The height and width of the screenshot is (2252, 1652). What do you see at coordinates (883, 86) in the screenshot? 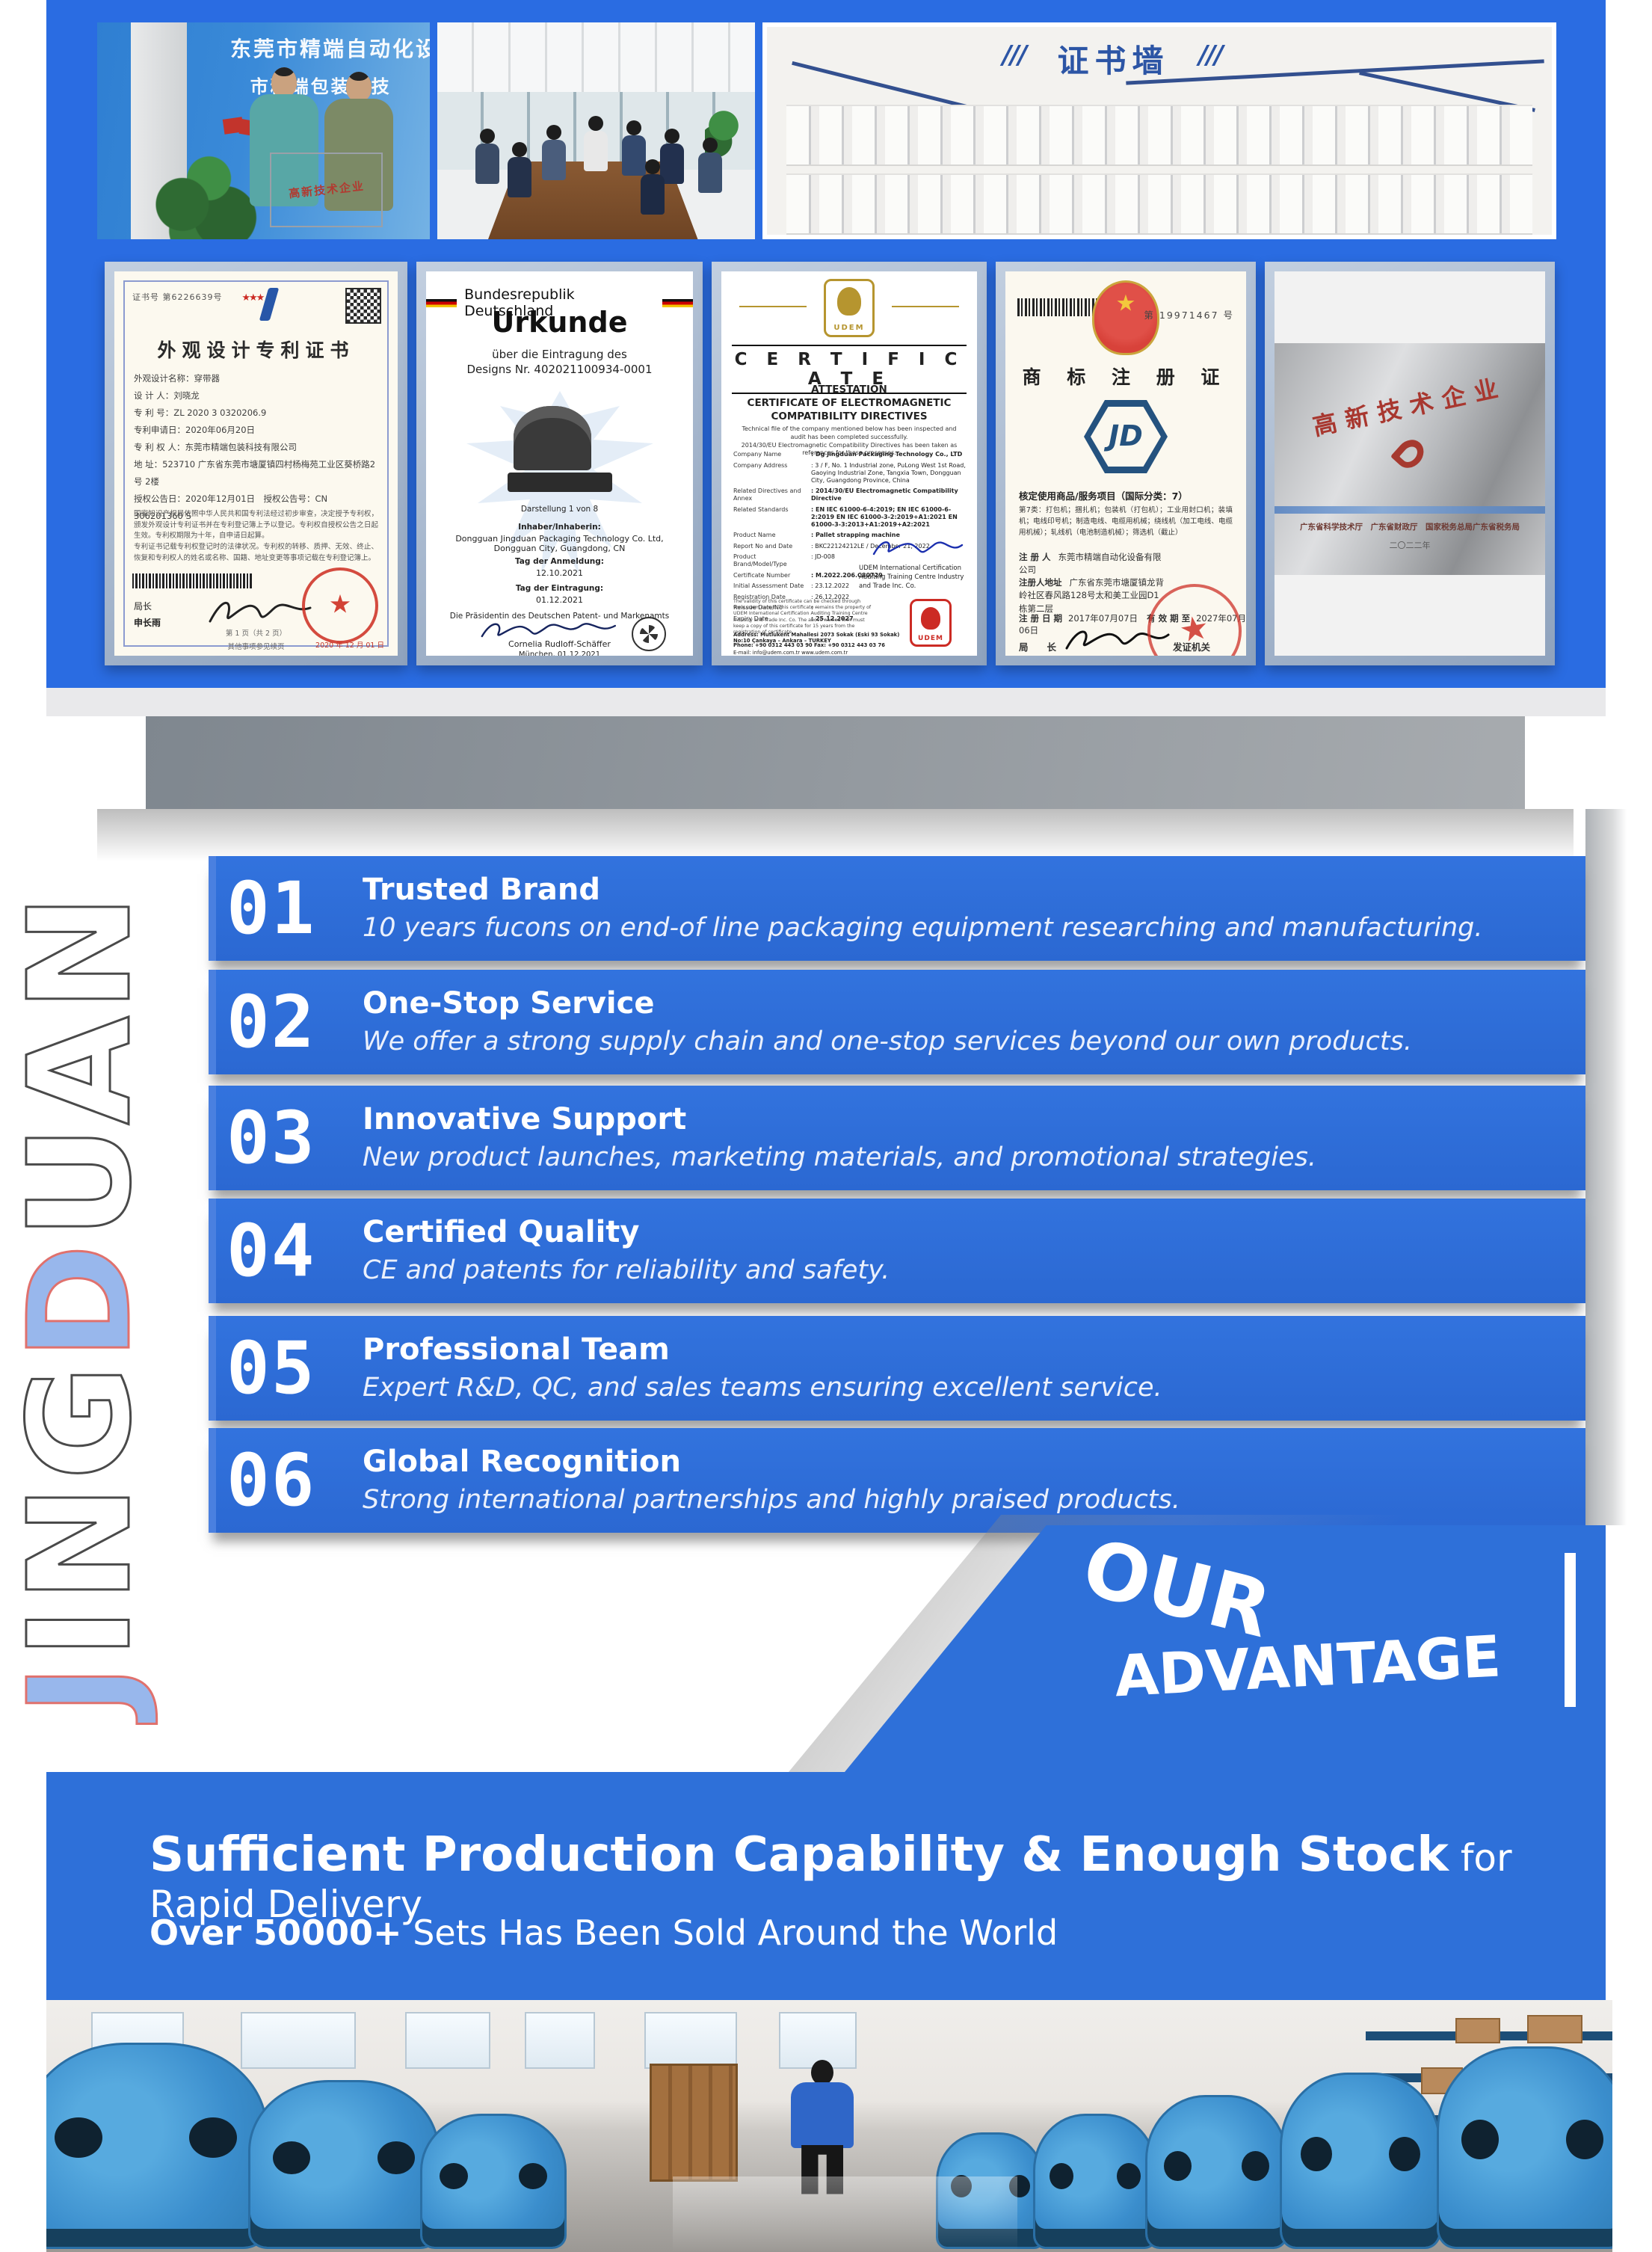
I see `wall-line-decoration` at bounding box center [883, 86].